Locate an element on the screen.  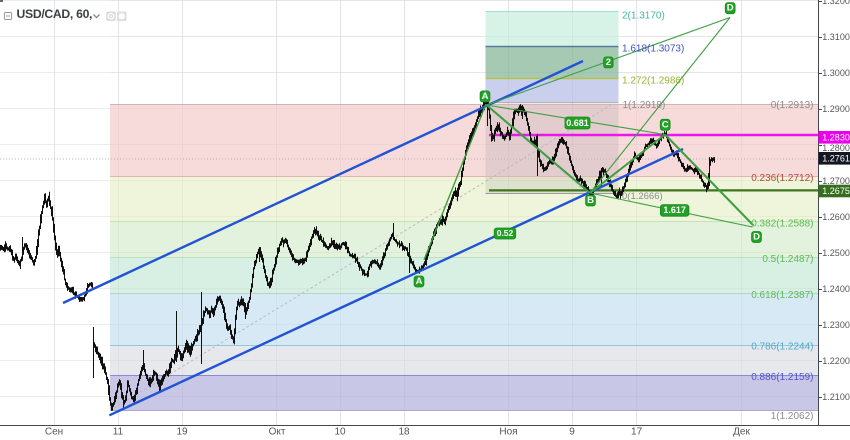
svg-text: Ноя is located at coordinates (508, 432).